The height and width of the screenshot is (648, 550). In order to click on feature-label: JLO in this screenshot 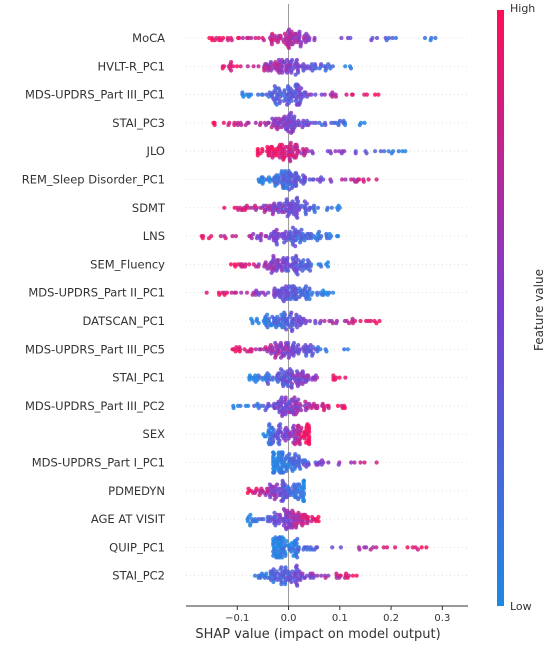, I will do `click(155, 151)`.